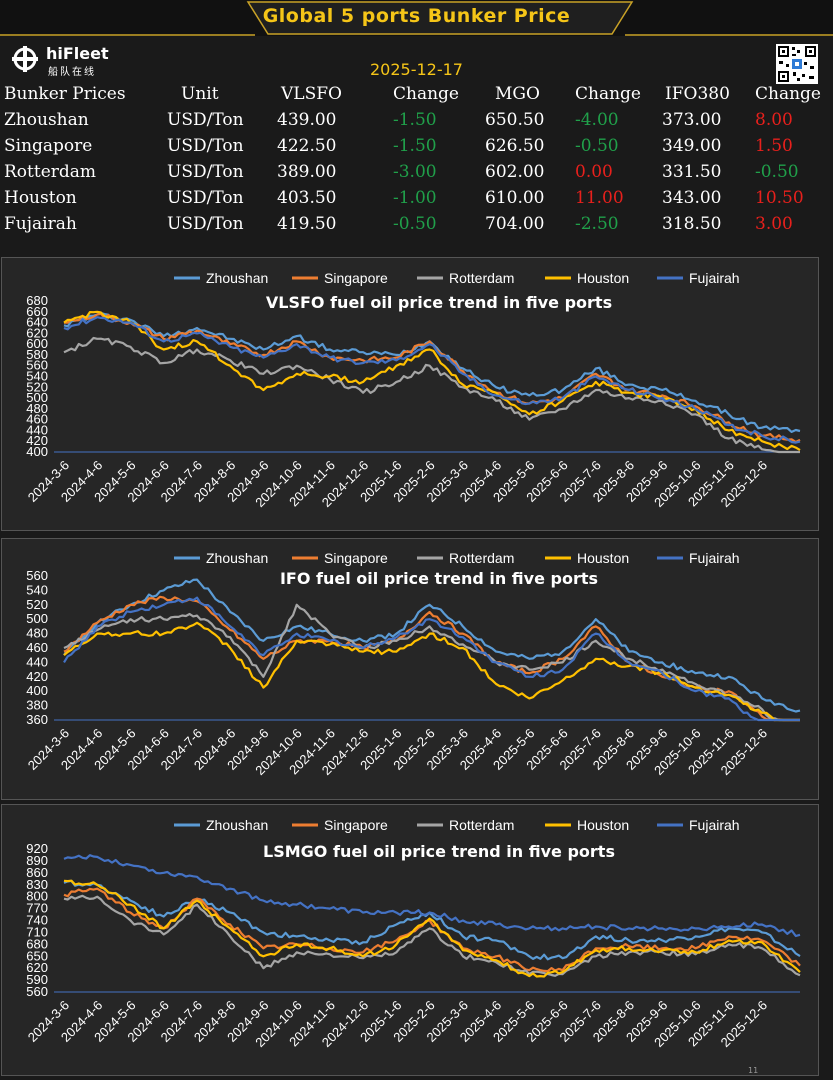 This screenshot has width=833, height=1080. Describe the element at coordinates (692, 198) in the screenshot. I see `ifo-price: 343.00` at that location.